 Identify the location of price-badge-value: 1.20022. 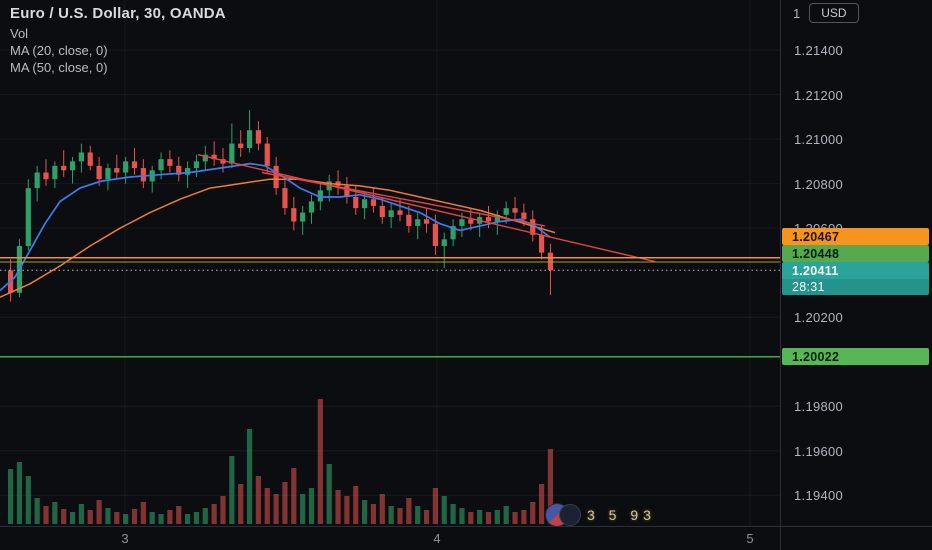
(855, 356).